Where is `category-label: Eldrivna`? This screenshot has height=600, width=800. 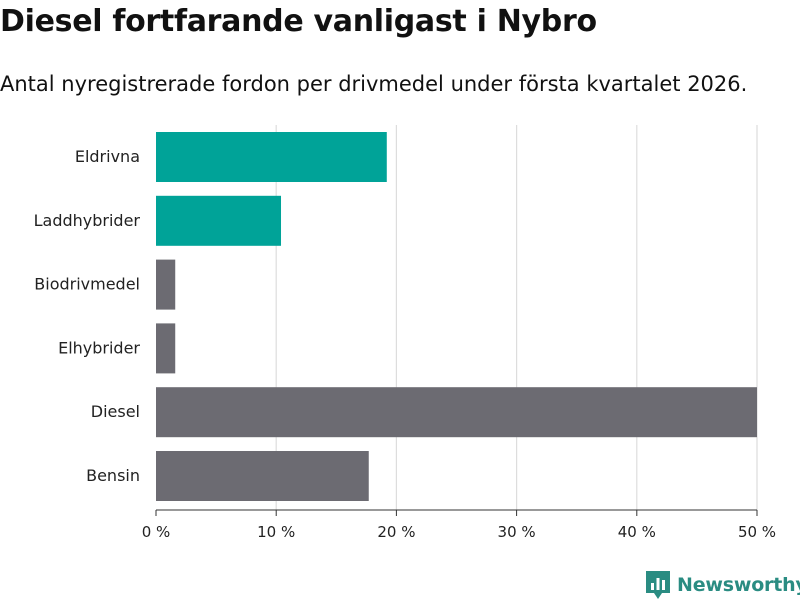
category-label: Eldrivna is located at coordinates (107, 156).